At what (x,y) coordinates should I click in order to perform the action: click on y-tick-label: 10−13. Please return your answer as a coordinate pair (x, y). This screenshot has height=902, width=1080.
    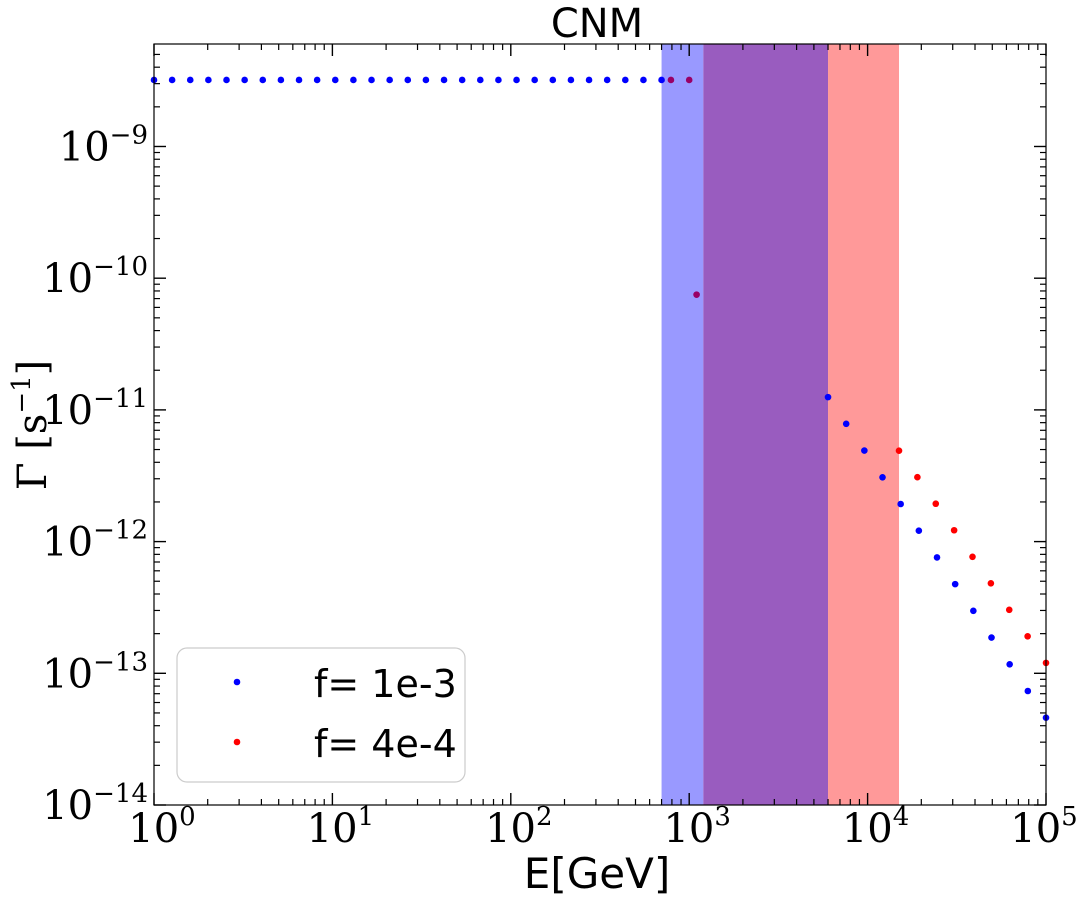
    Looking at the image, I should click on (95, 672).